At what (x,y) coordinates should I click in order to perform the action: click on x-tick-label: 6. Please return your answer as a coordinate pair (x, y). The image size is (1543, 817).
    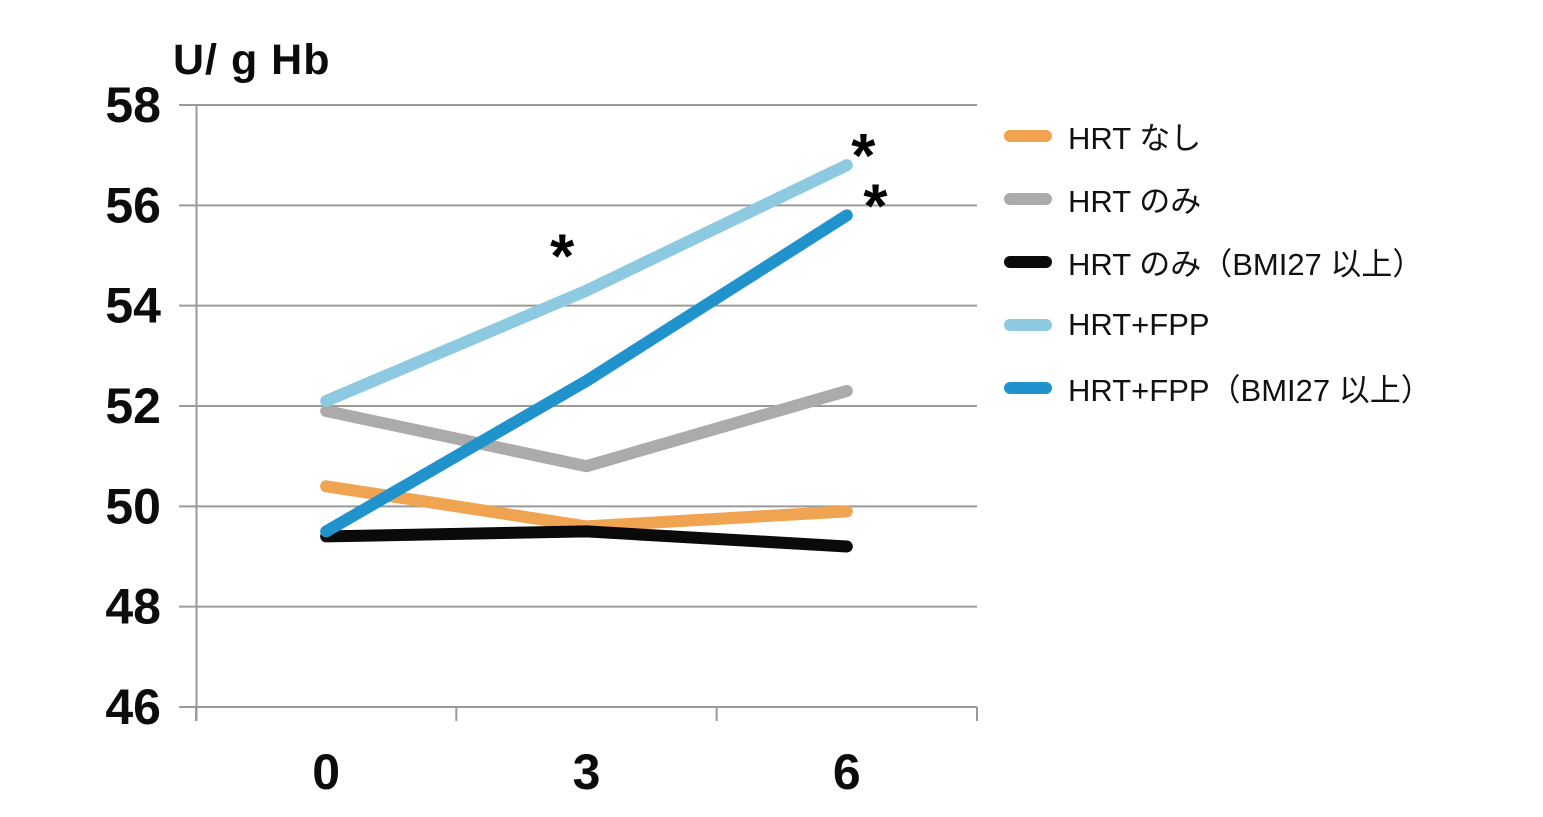
    Looking at the image, I should click on (847, 772).